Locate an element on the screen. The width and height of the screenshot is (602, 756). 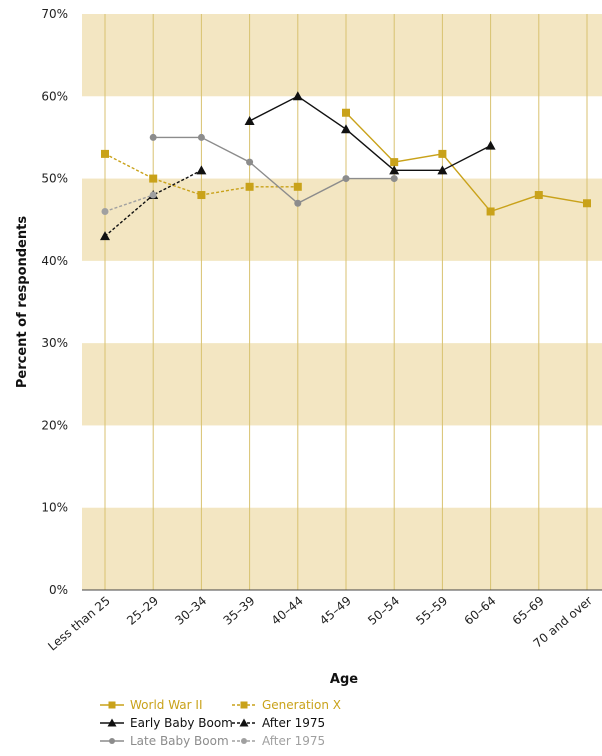
y-axis-title: Percent of respondents is located at coordinates (22, 302).